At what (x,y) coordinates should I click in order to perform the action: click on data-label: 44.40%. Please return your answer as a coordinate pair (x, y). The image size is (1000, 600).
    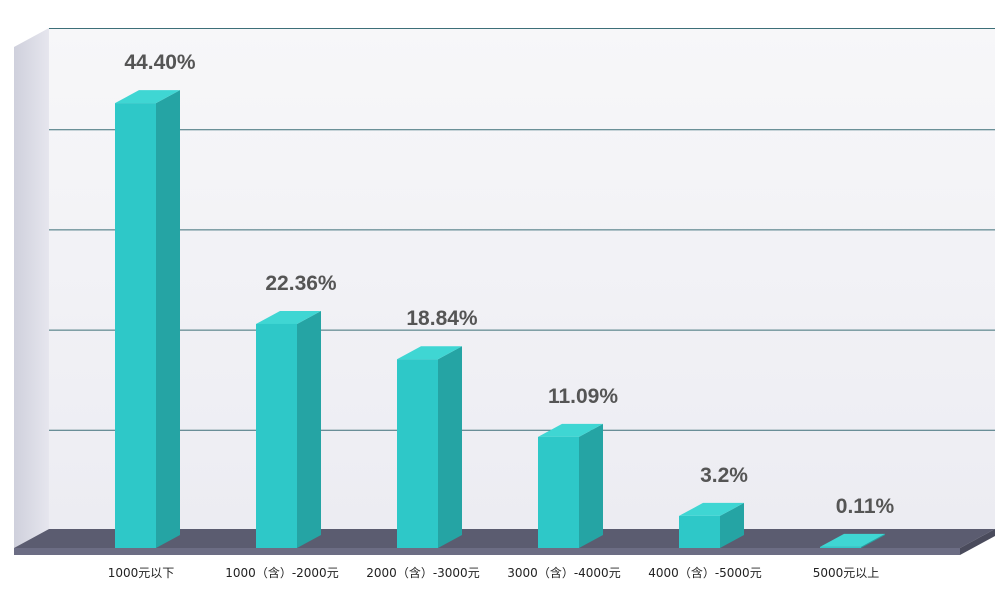
    Looking at the image, I should click on (160, 62).